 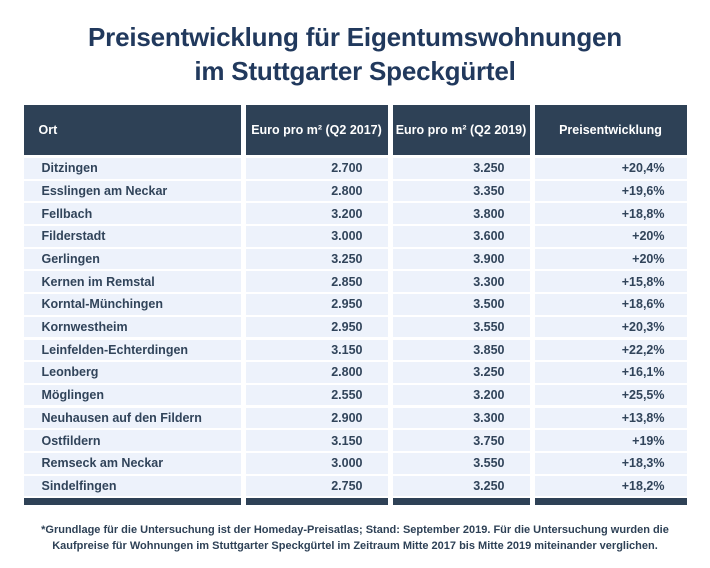 What do you see at coordinates (461, 350) in the screenshot?
I see `cell-price-2019: 3.850` at bounding box center [461, 350].